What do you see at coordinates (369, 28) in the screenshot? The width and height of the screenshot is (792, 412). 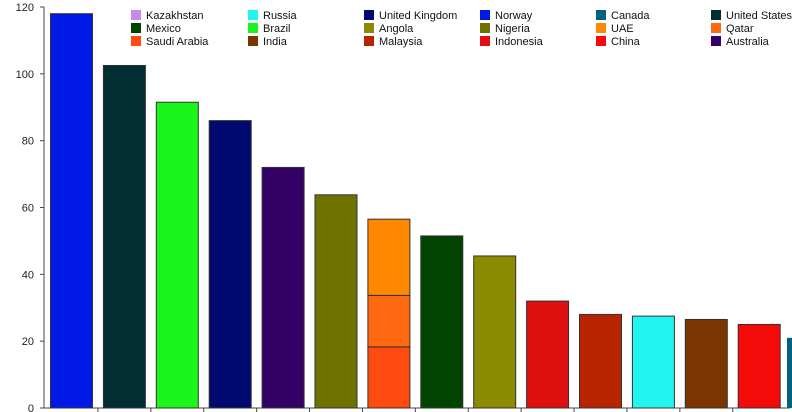 I see `legend-swatch-angola` at bounding box center [369, 28].